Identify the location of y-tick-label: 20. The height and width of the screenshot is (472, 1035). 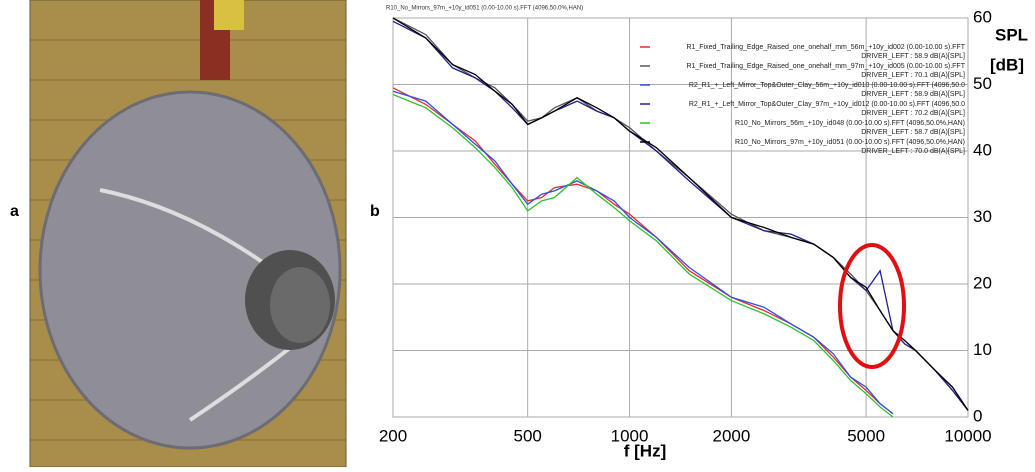
(982, 282).